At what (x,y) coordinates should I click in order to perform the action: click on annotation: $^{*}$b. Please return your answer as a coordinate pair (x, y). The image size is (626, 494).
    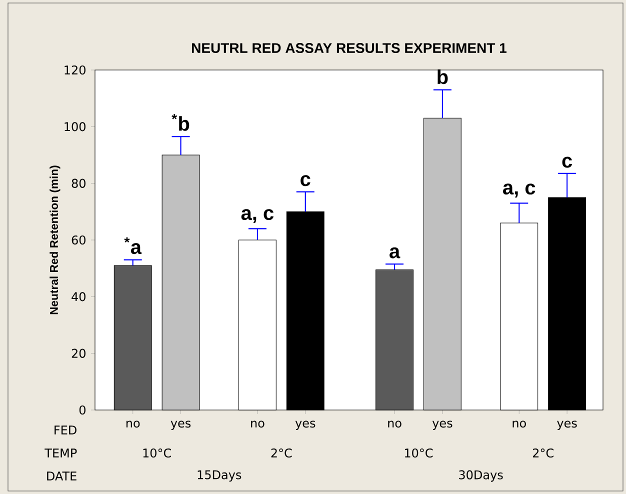
    Looking at the image, I should click on (181, 122).